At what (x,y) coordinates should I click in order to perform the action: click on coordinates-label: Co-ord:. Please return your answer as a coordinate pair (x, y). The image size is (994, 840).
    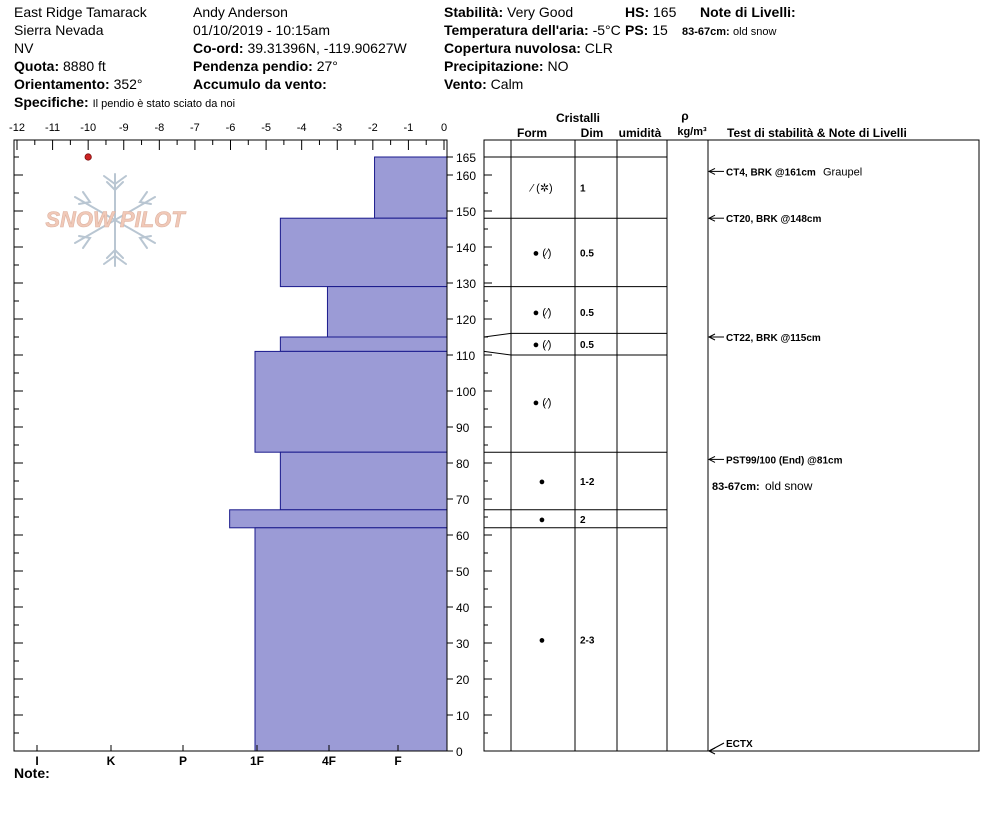
    Looking at the image, I should click on (218, 48).